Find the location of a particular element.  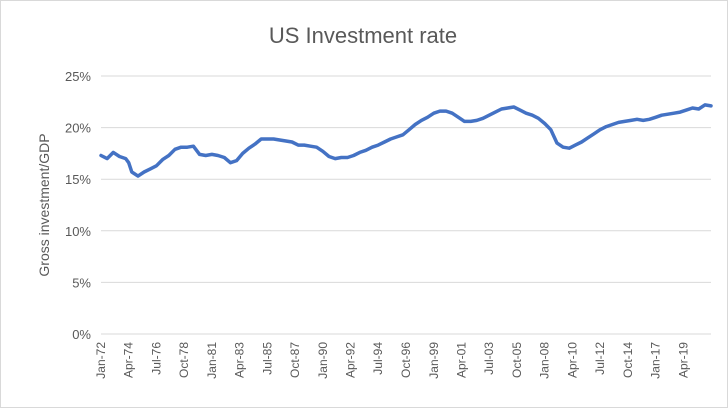

x-tick-label: Jan-17 is located at coordinates (656, 360).